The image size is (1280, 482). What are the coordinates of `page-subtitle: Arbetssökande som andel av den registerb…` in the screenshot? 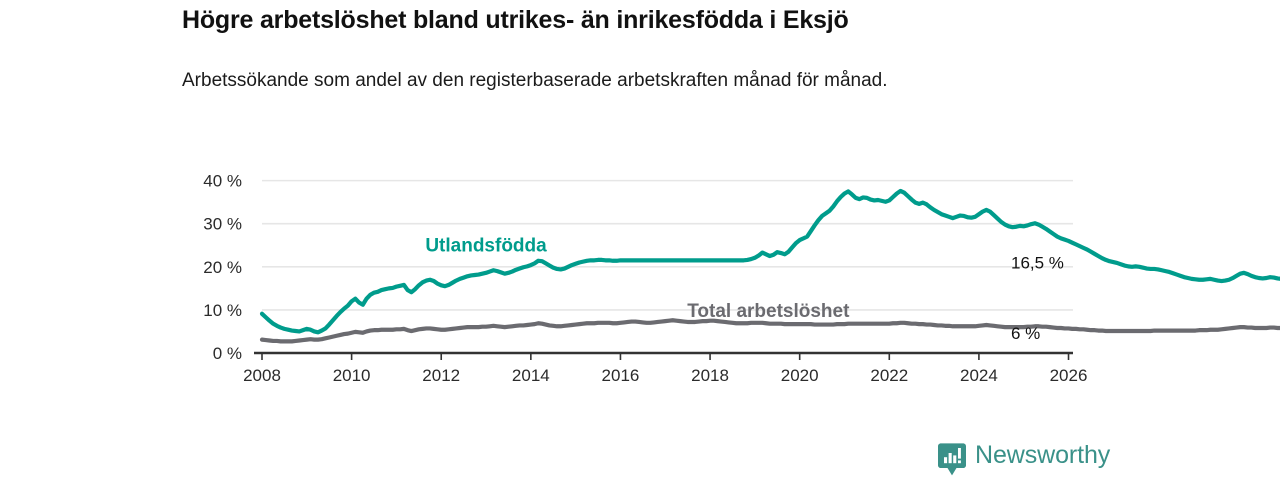 It's located at (535, 80).